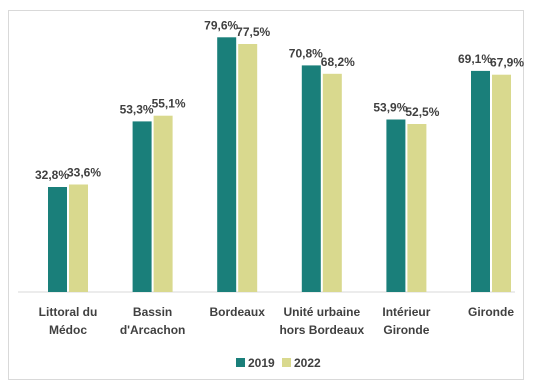 The image size is (533, 387). What do you see at coordinates (221, 25) in the screenshot?
I see `value-label-2019-2: 79,6%` at bounding box center [221, 25].